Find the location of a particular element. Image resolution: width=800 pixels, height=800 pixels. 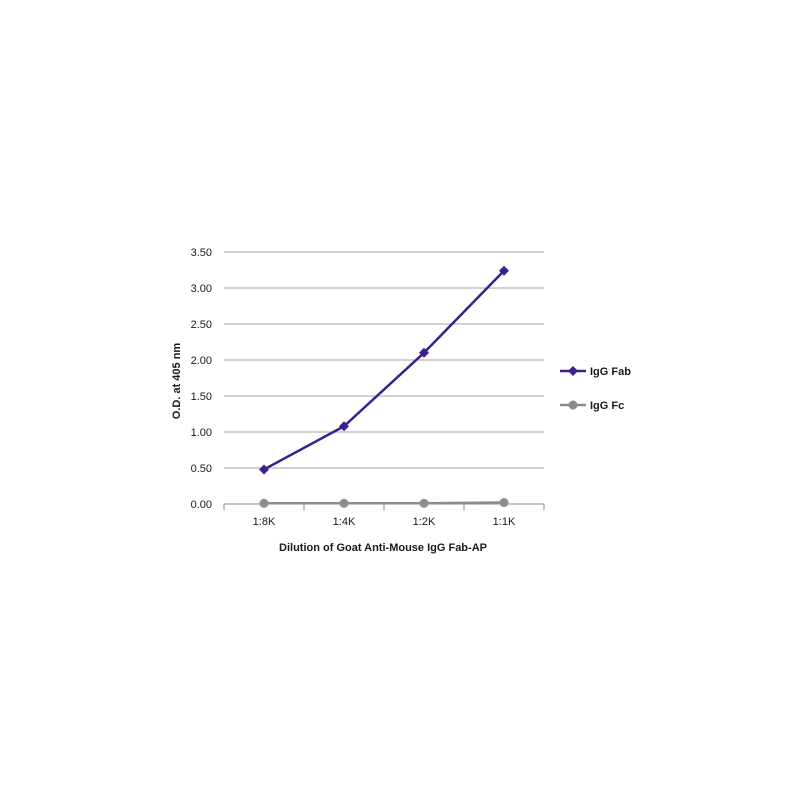

x-tick-label: 1:2K is located at coordinates (424, 522).